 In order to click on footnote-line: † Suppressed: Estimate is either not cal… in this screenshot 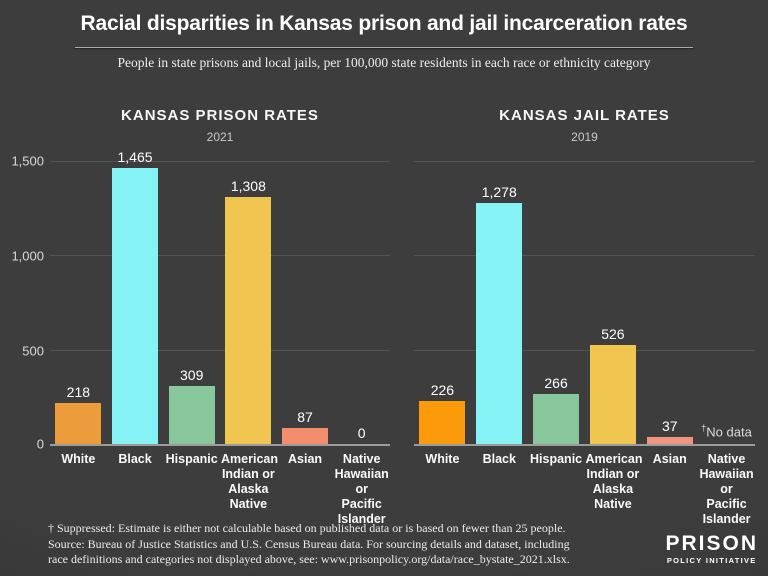, I will do `click(307, 528)`.